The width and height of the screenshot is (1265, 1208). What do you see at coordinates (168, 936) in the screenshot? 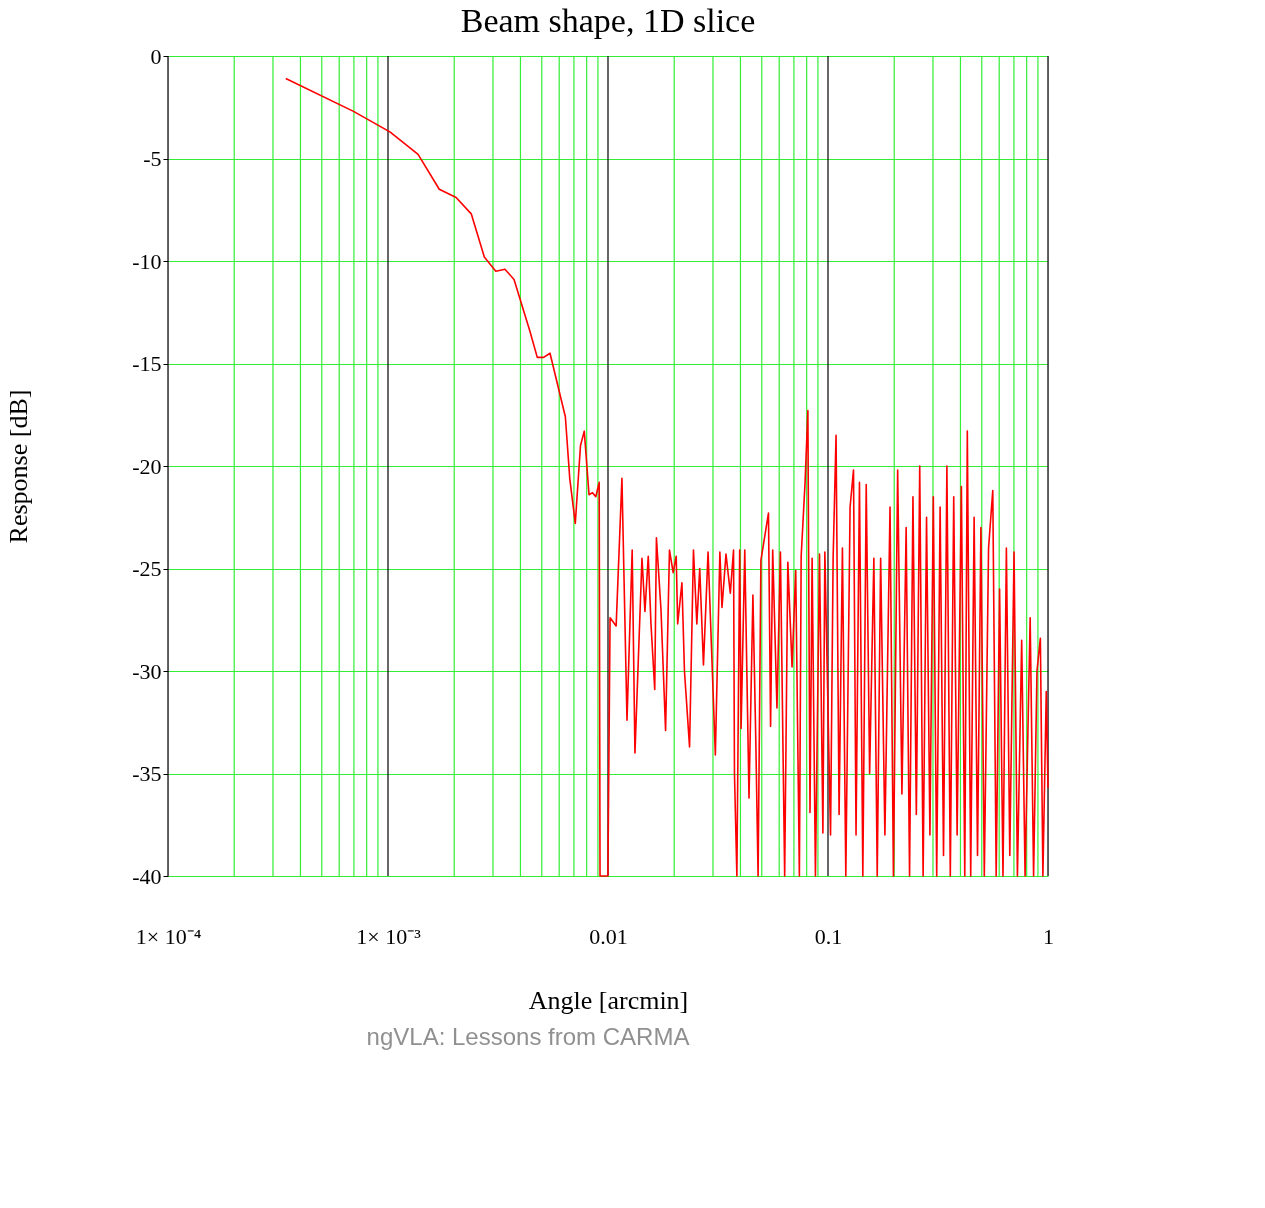
I see `x-tick-label: 1× 10⁻⁴` at bounding box center [168, 936].